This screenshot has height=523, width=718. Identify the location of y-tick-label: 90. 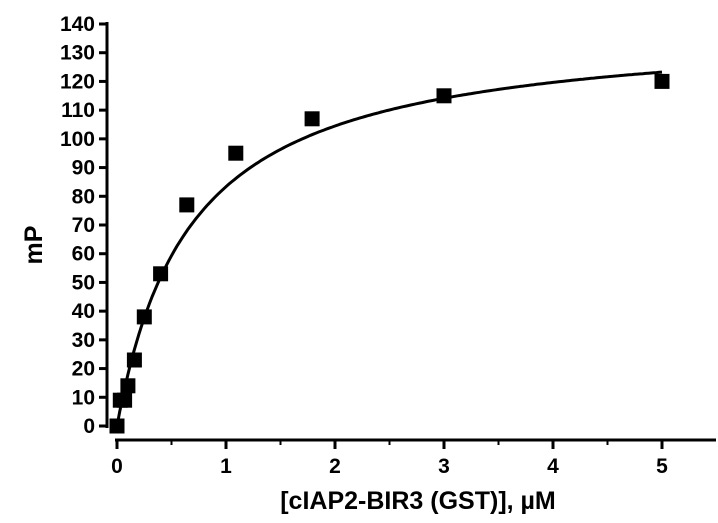
(83, 168).